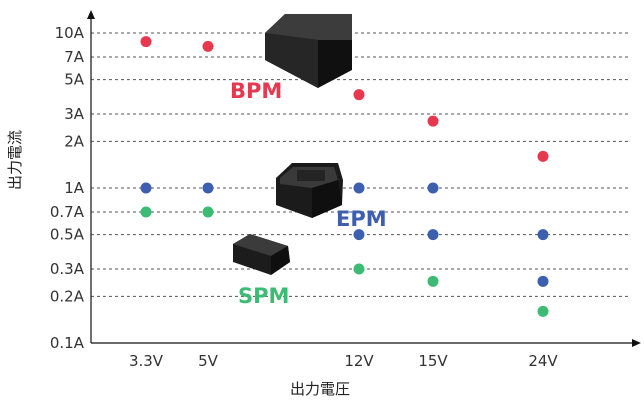 Image resolution: width=644 pixels, height=402 pixels. Describe the element at coordinates (67, 343) in the screenshot. I see `y-tick-label: 0.1A` at that location.